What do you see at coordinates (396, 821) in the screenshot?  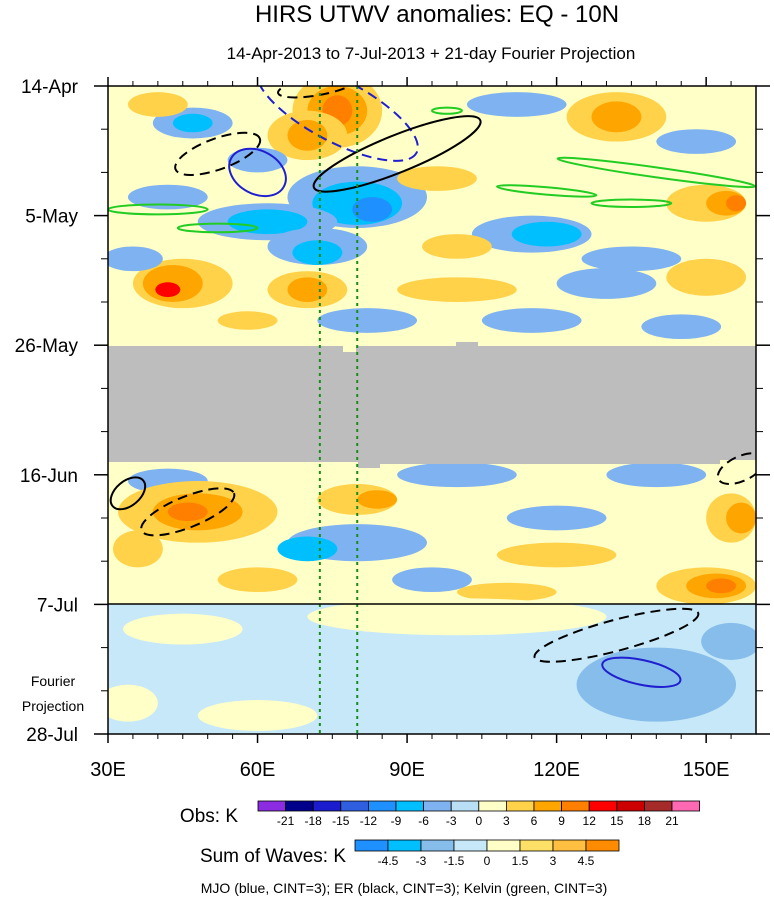 I see `obs-colorbar-level-label: -9` at bounding box center [396, 821].